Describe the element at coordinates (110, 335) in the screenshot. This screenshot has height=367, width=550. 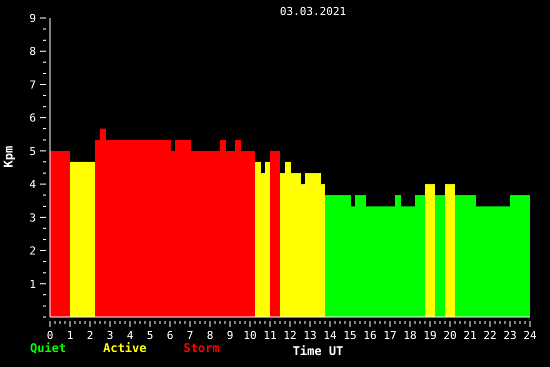
I see `x-tick-label: 3` at that location.